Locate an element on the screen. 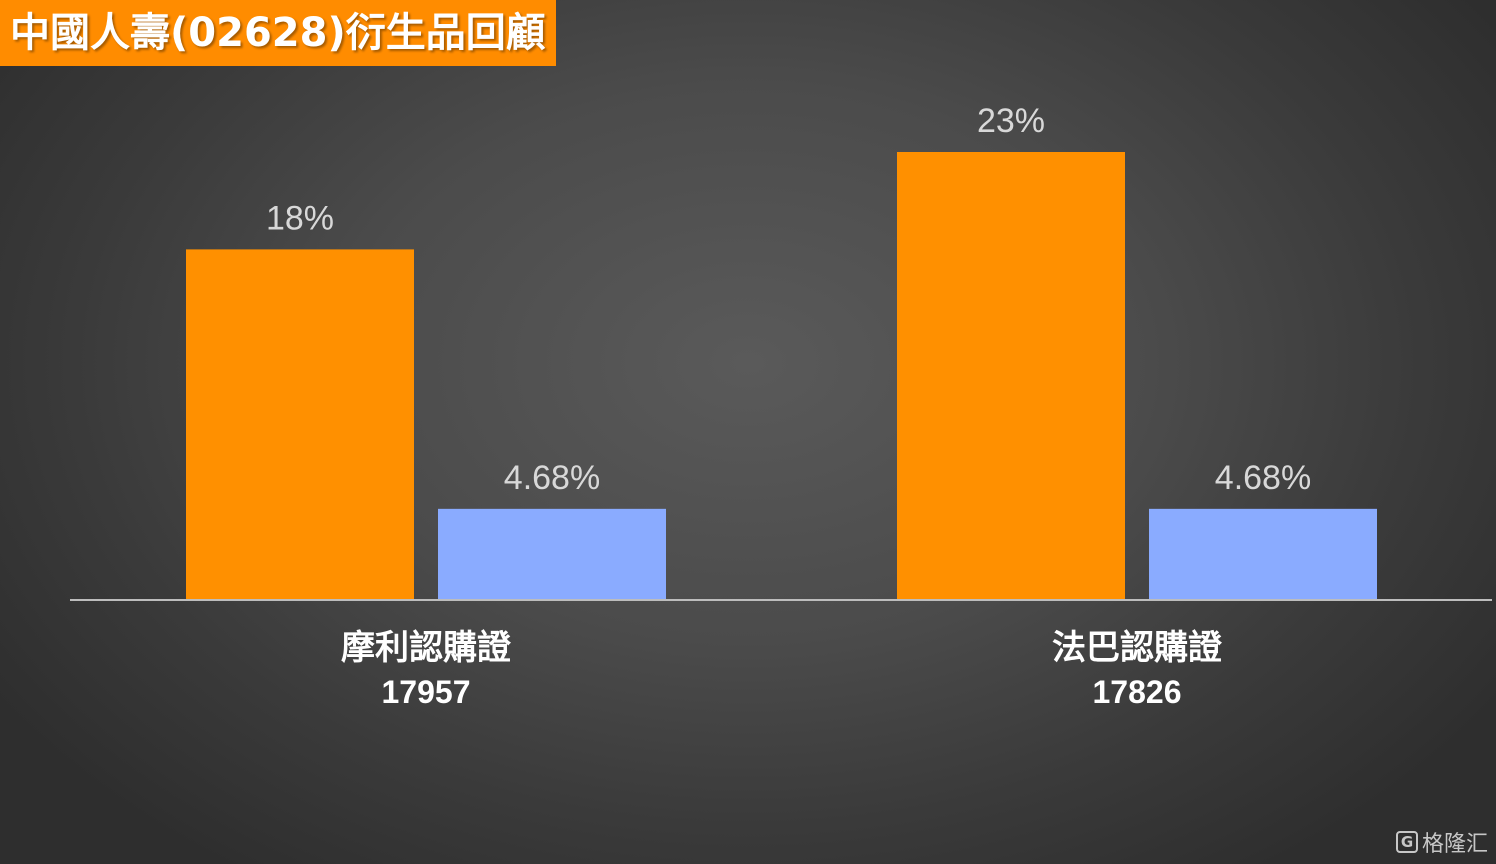  data-label-primary-1: 18% is located at coordinates (300, 218).